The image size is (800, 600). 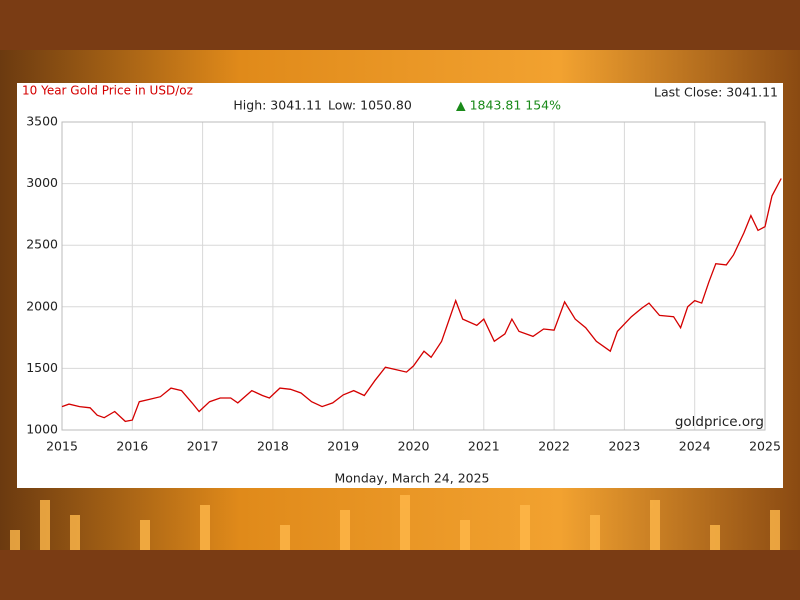 What do you see at coordinates (395, 522) in the screenshot?
I see `decor-bars` at bounding box center [395, 522].